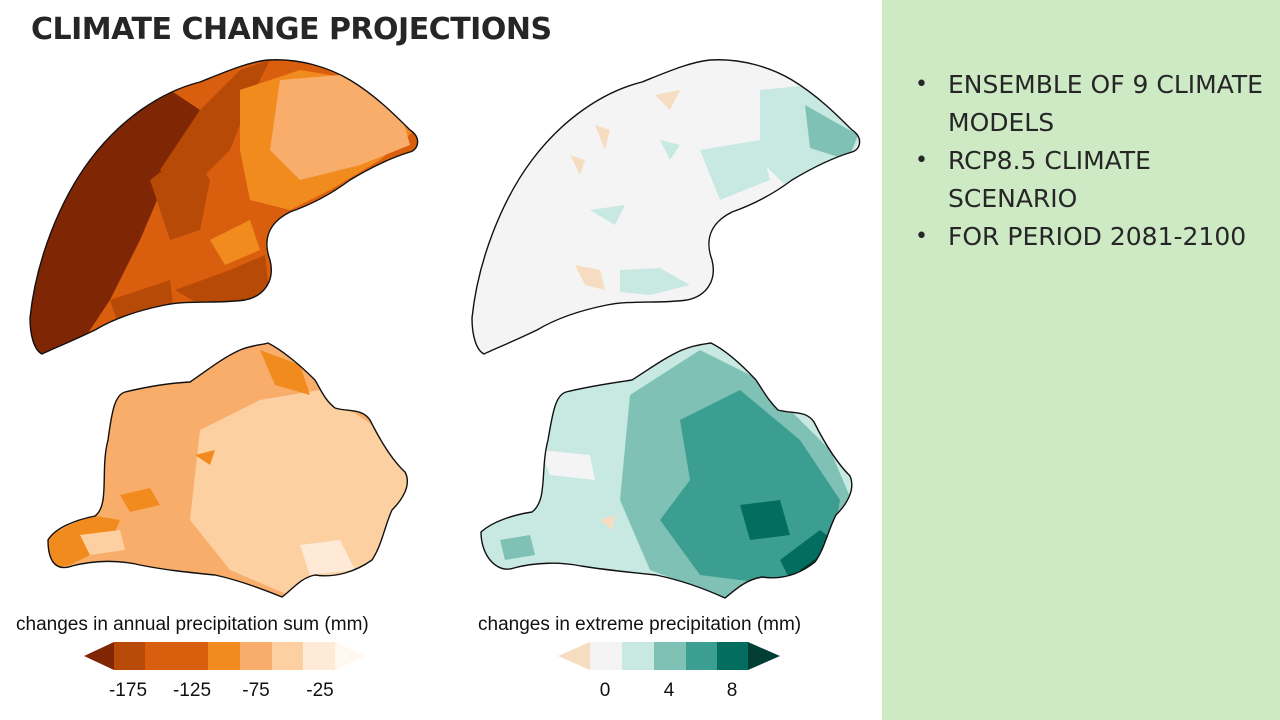 The image size is (1280, 720). I want to click on annual-colorbar-caption: changes in annual precipitation sum (mm), so click(192, 624).